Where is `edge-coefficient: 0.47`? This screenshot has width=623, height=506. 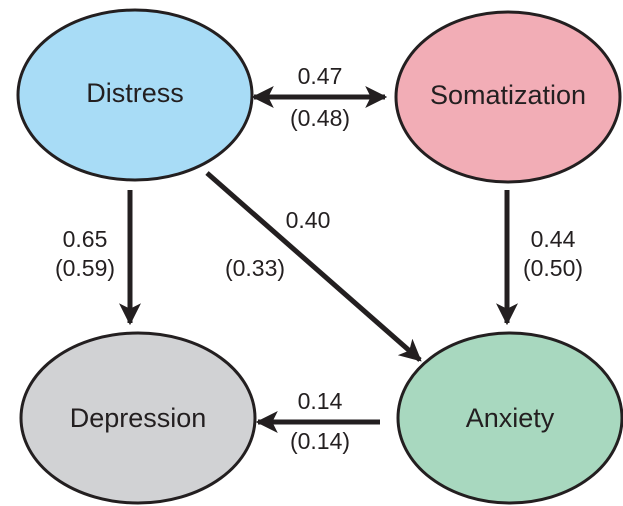
edge-coefficient: 0.47 is located at coordinates (320, 76).